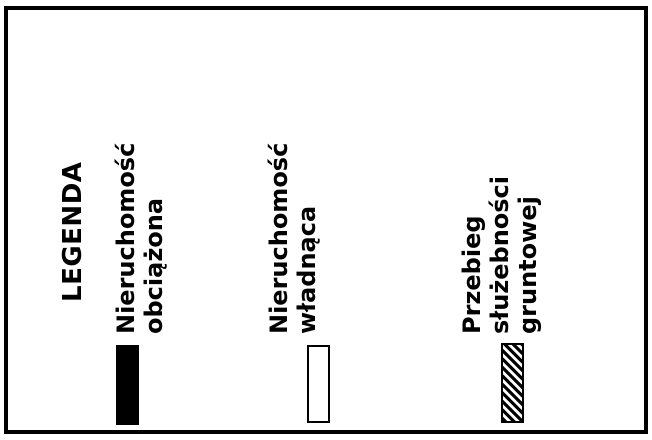 Image resolution: width=652 pixels, height=440 pixels. Describe the element at coordinates (472, 274) in the screenshot. I see `legend-label-easement-line1: Przebieg` at that location.